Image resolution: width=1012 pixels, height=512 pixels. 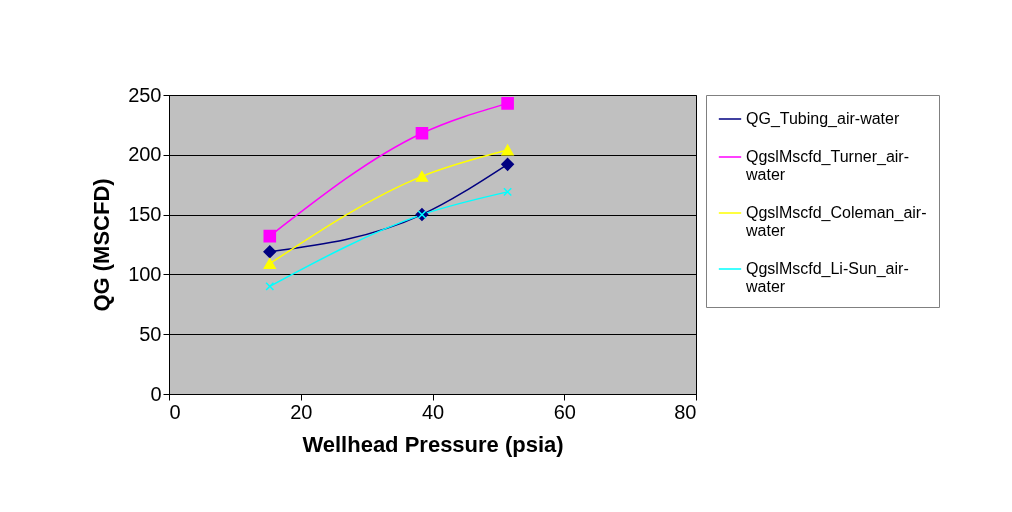 What do you see at coordinates (433, 411) in the screenshot?
I see `x-tick-label: 40` at bounding box center [433, 411].